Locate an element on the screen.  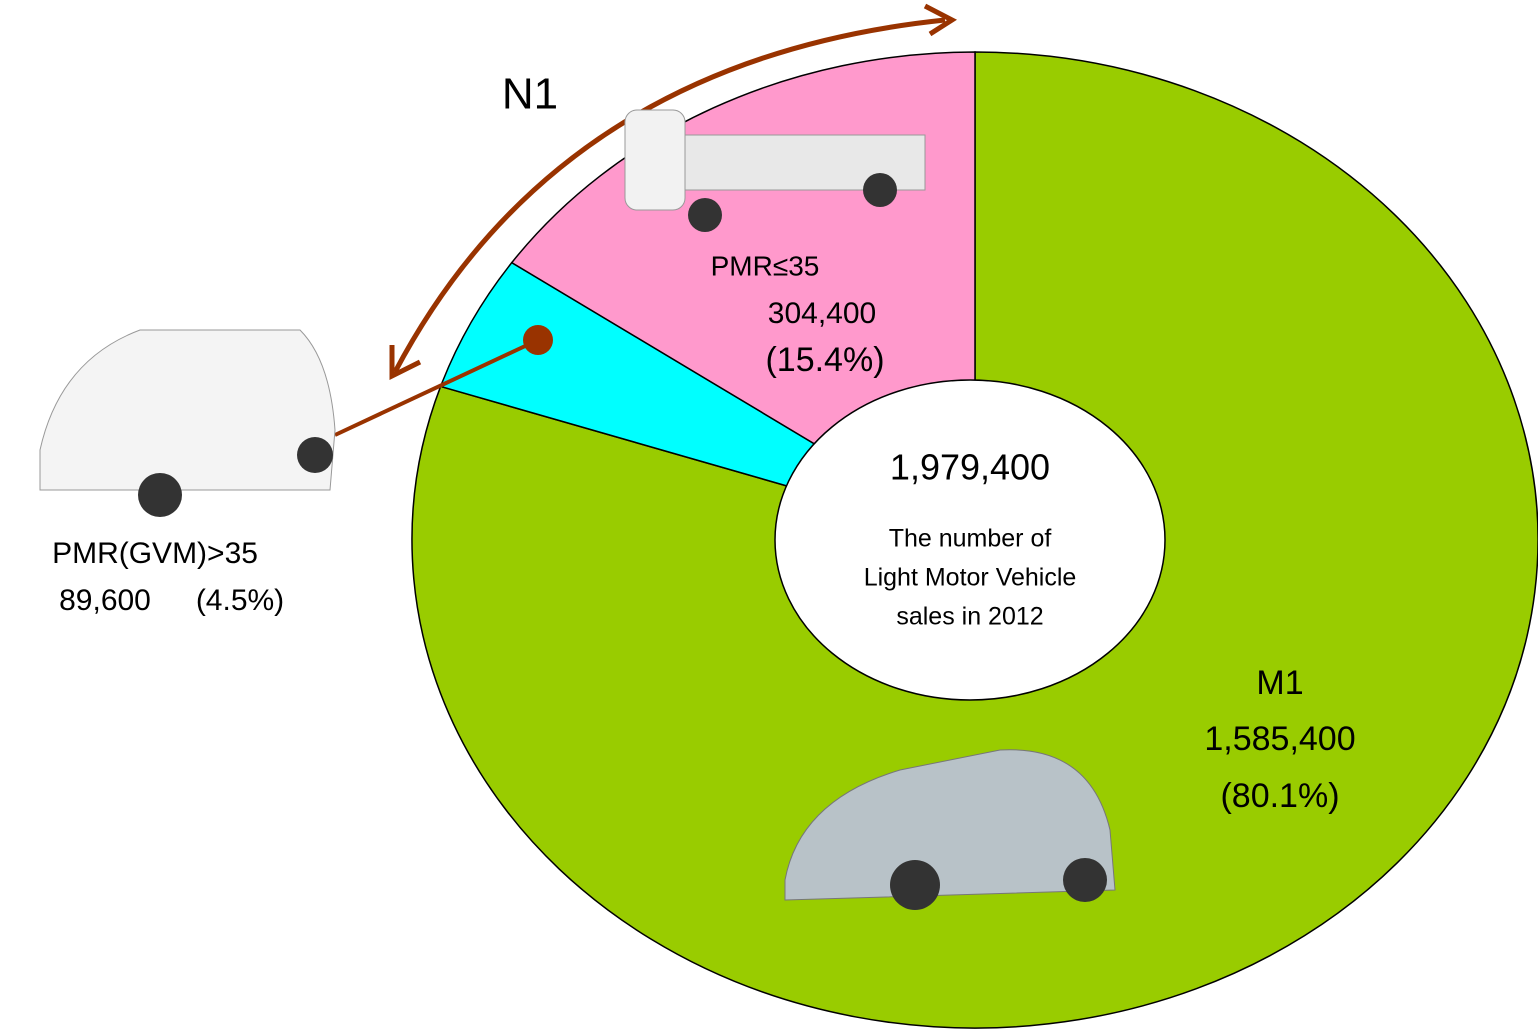
center-text: The number of is located at coordinates (970, 539).